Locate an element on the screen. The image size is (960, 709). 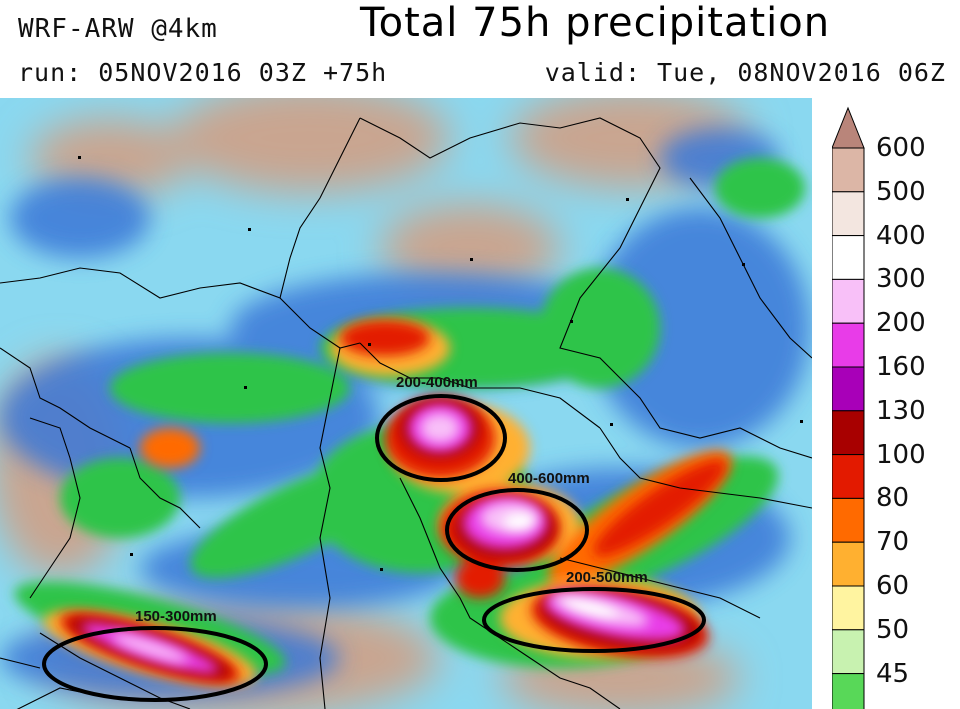
map-title: Total 75h precipitation is located at coordinates (595, 23).